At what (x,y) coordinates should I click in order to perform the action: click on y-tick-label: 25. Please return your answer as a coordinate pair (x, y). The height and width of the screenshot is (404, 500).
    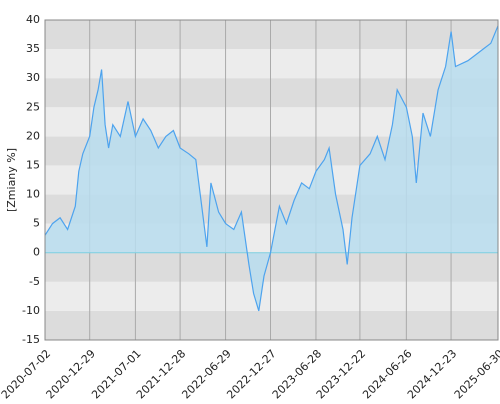
    Looking at the image, I should click on (33, 106).